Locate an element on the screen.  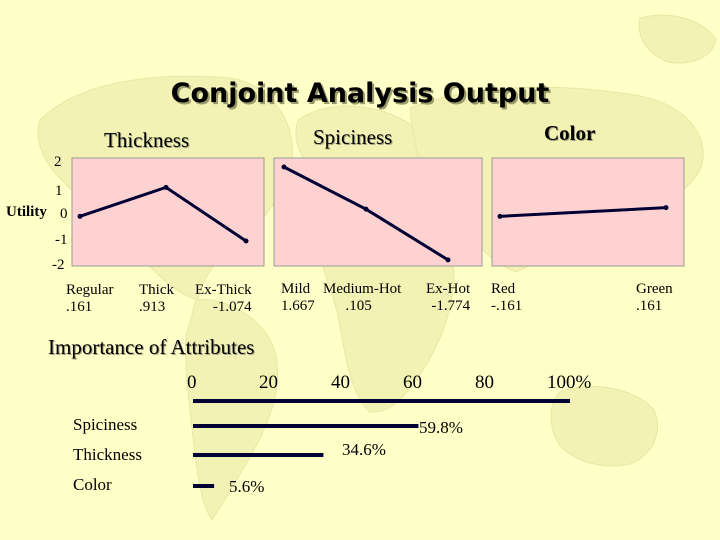
y-tick-label: 0 is located at coordinates (64, 214).